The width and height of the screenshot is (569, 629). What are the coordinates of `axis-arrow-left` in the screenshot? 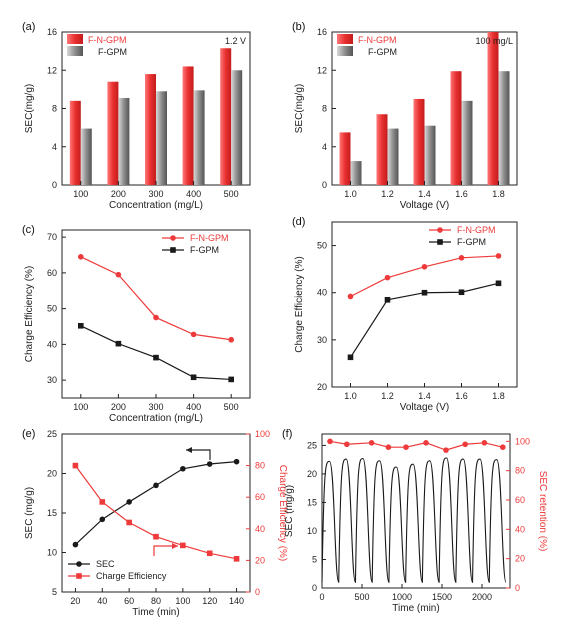 It's located at (198, 454).